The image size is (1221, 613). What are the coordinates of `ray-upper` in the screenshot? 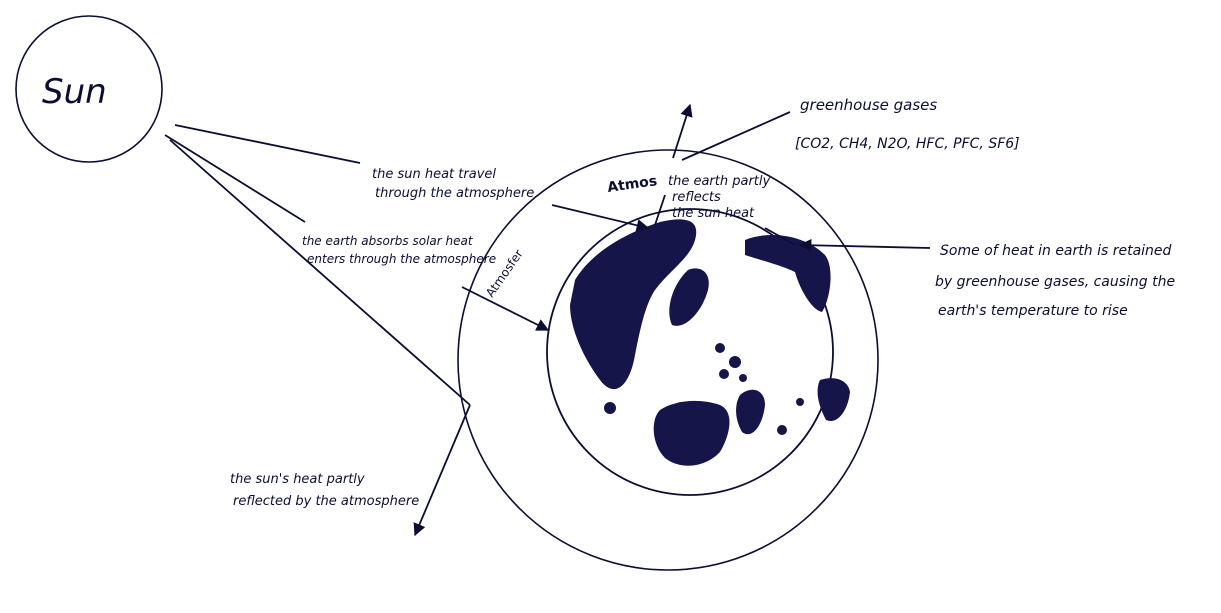 It's located at (267, 144).